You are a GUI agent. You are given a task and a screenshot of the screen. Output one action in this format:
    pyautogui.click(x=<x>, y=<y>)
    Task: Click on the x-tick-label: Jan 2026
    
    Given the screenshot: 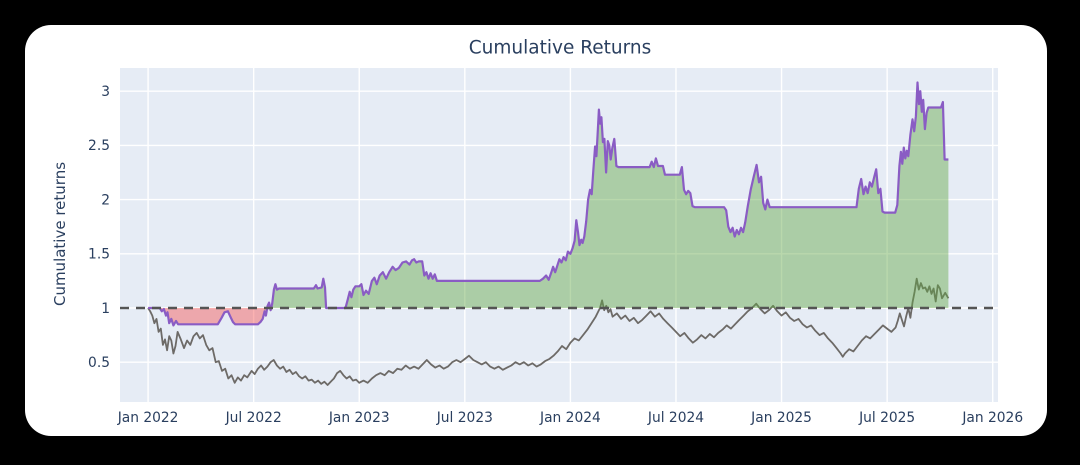 What is the action you would take?
    pyautogui.click(x=992, y=418)
    